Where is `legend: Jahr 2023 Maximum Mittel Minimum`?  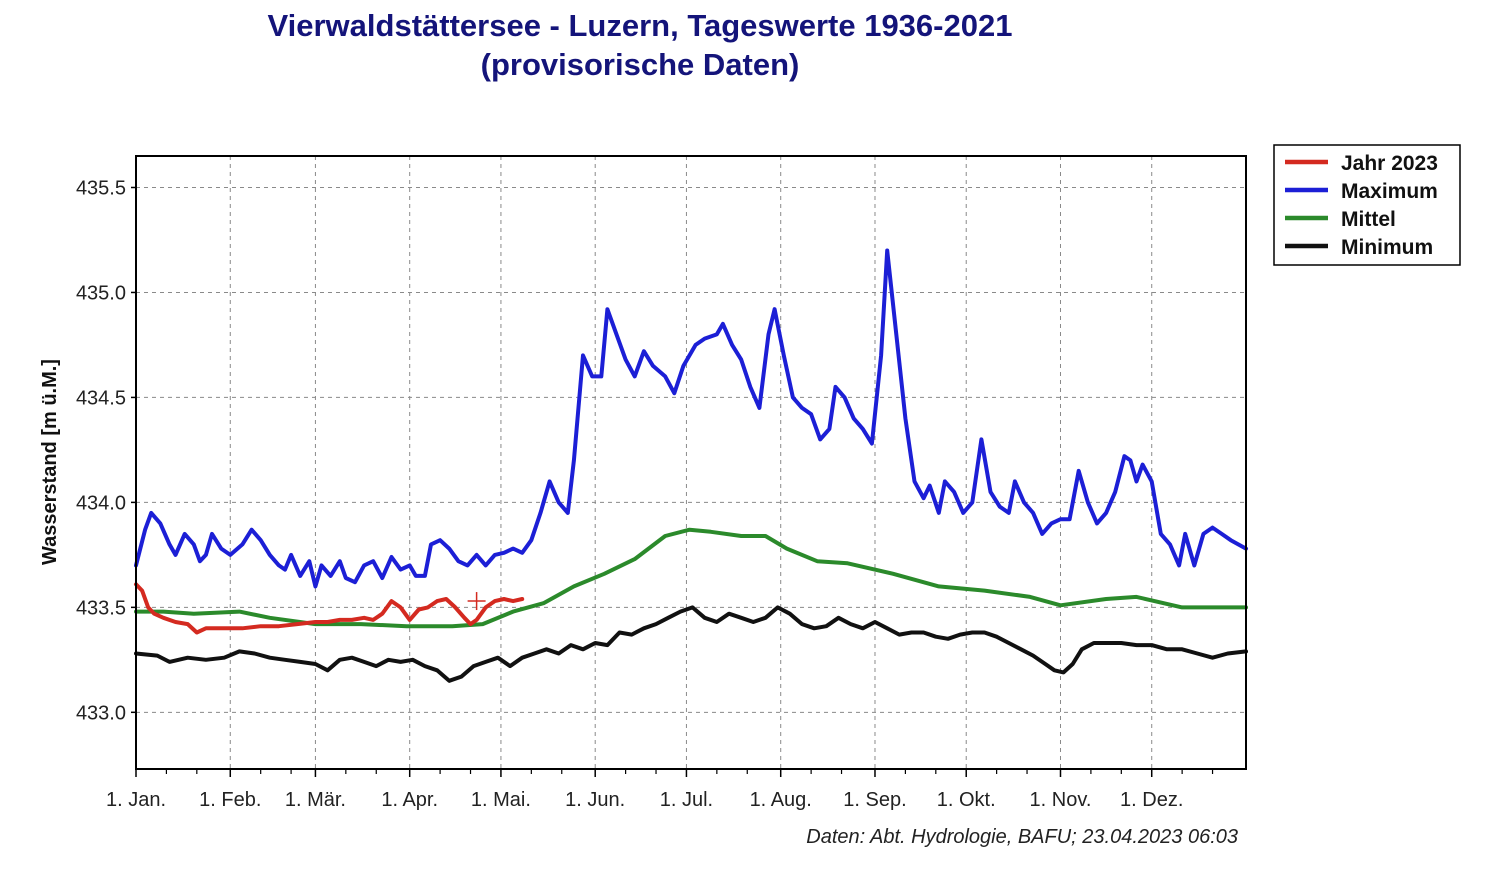
legend: Jahr 2023 Maximum Mittel Minimum is located at coordinates (1367, 205).